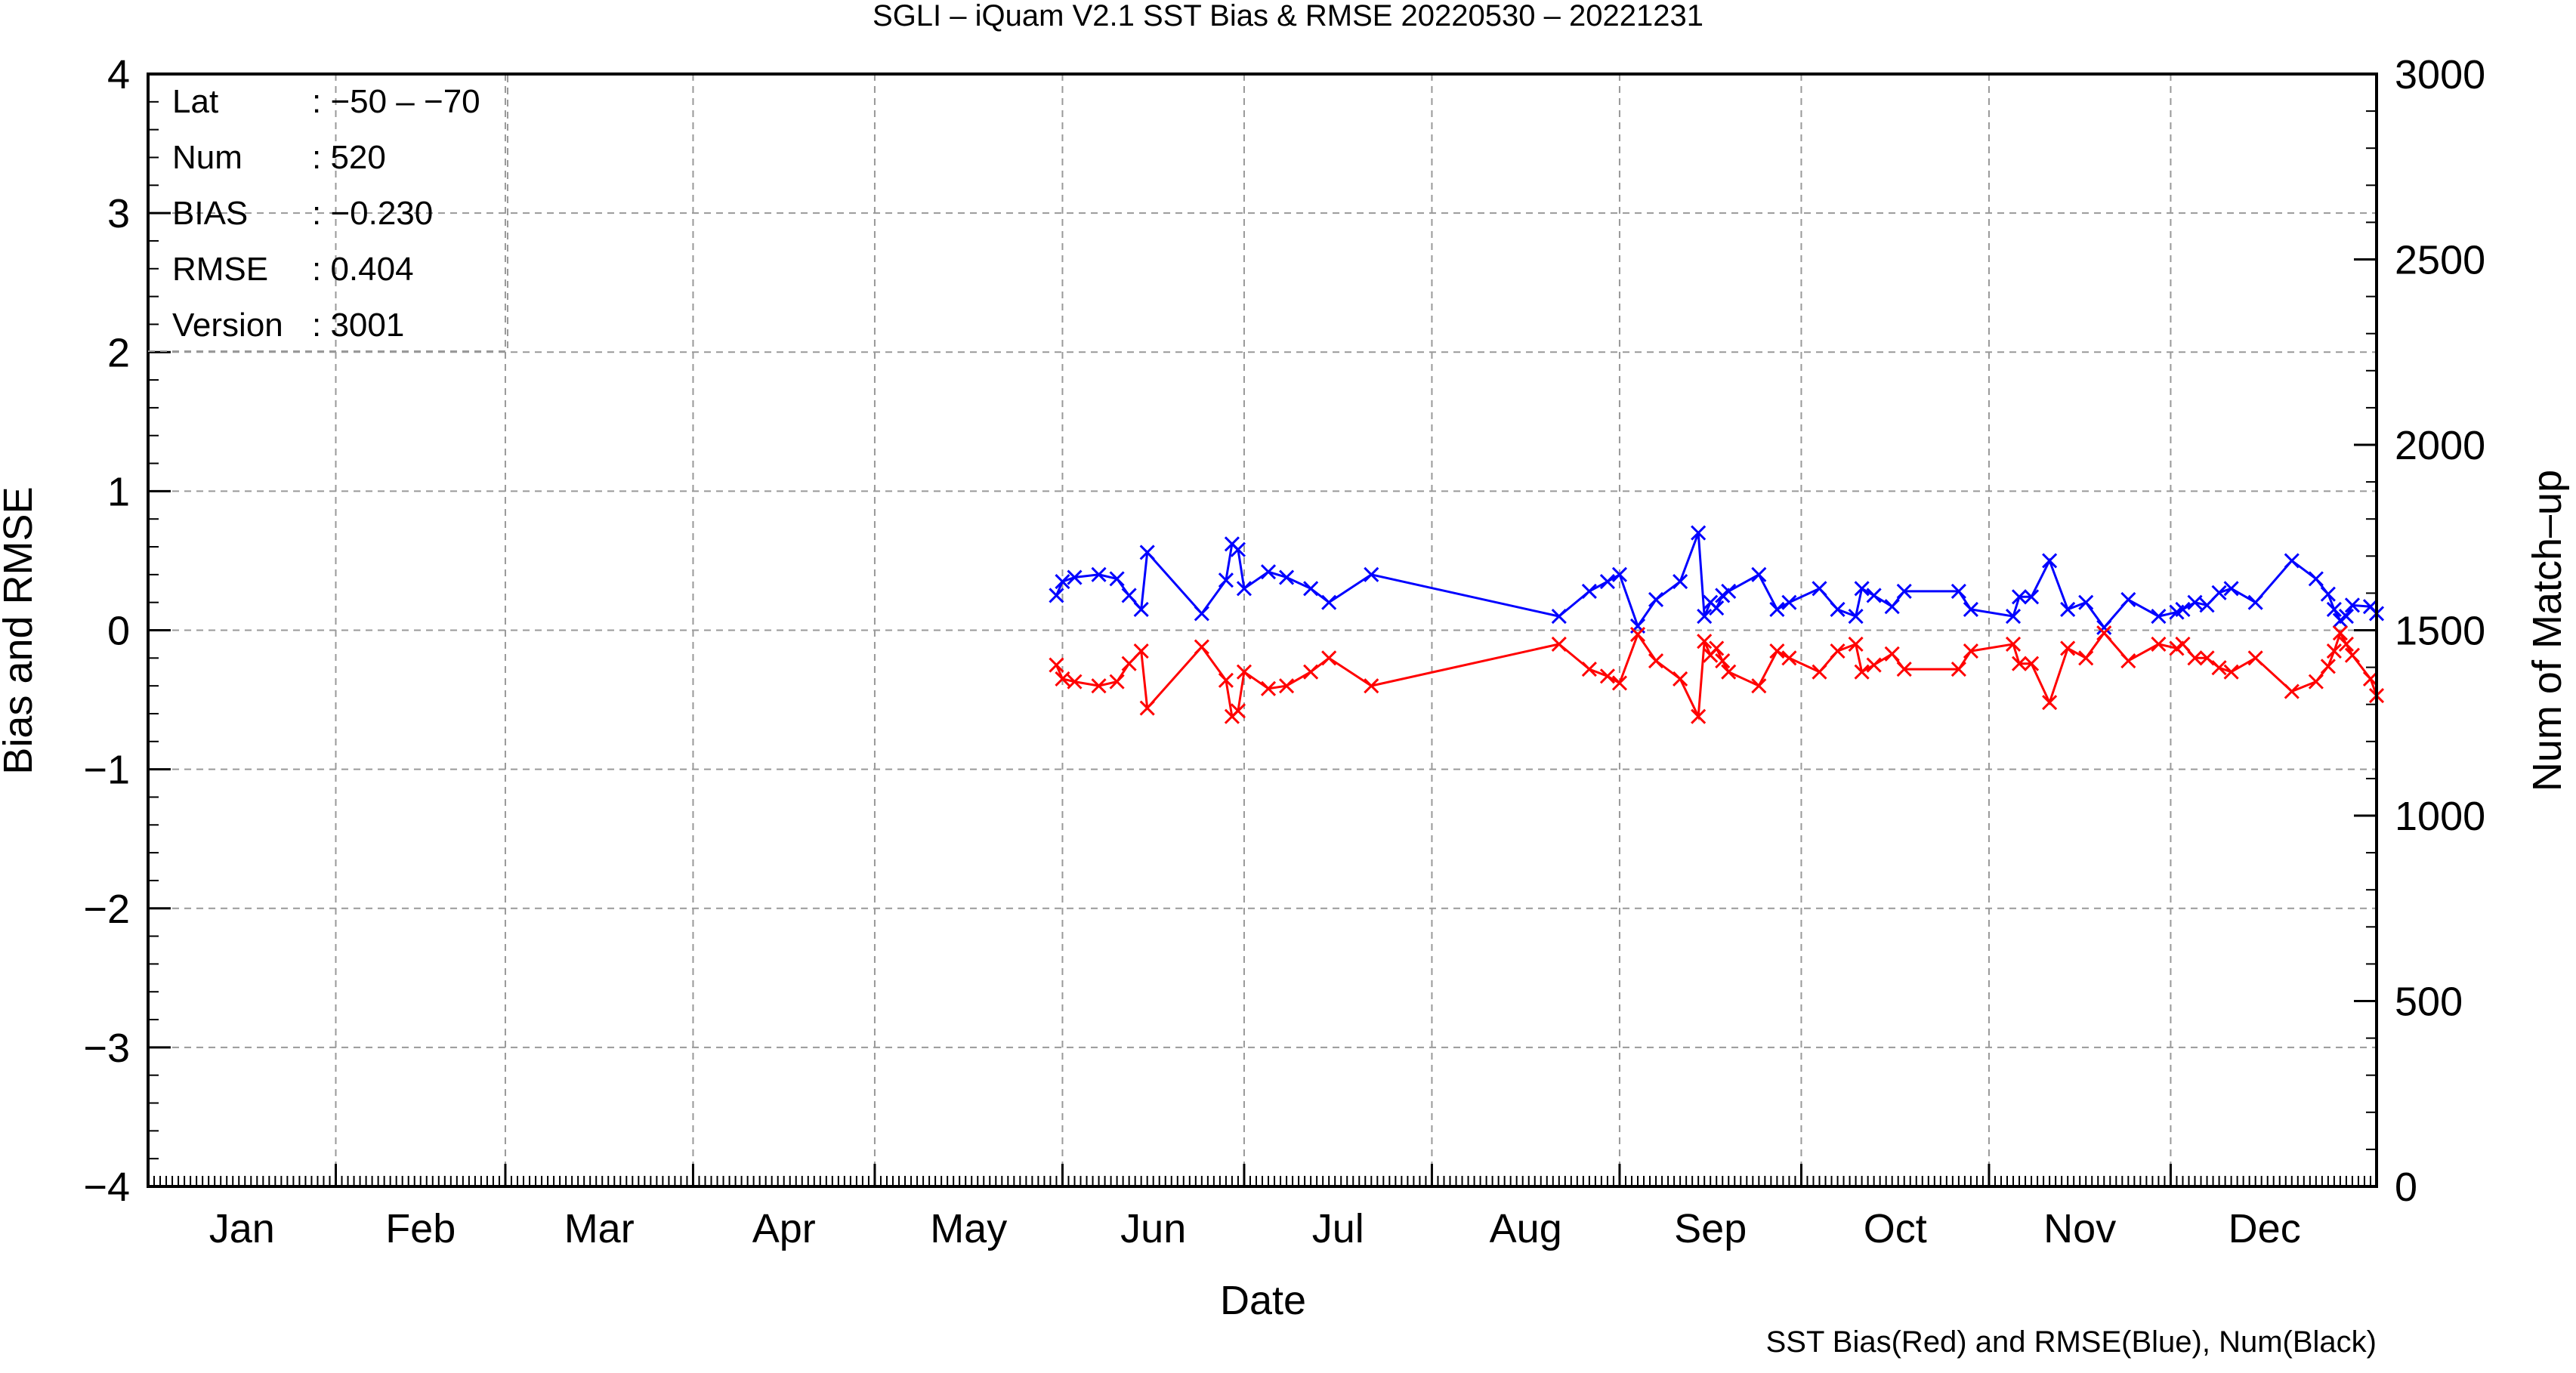  What do you see at coordinates (2406, 1187) in the screenshot?
I see `y2-tick-label: 0` at bounding box center [2406, 1187].